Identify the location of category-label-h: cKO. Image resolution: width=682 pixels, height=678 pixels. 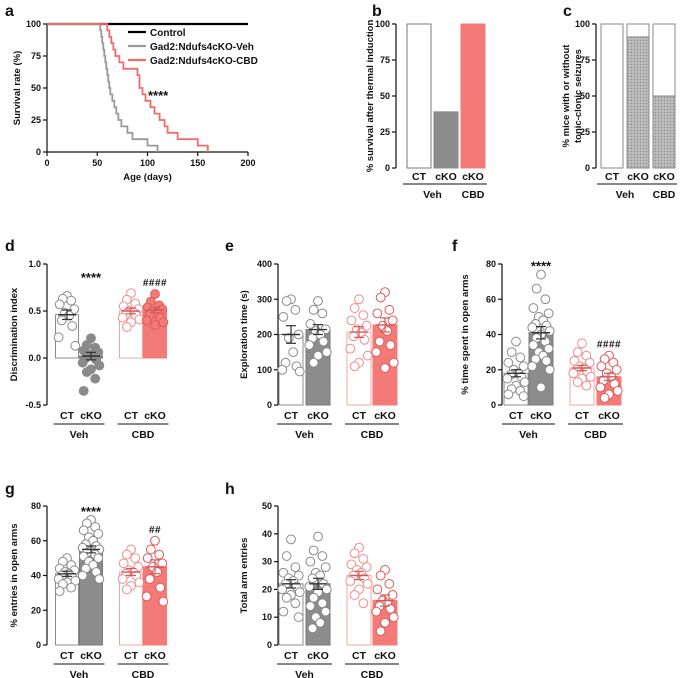
(385, 656).